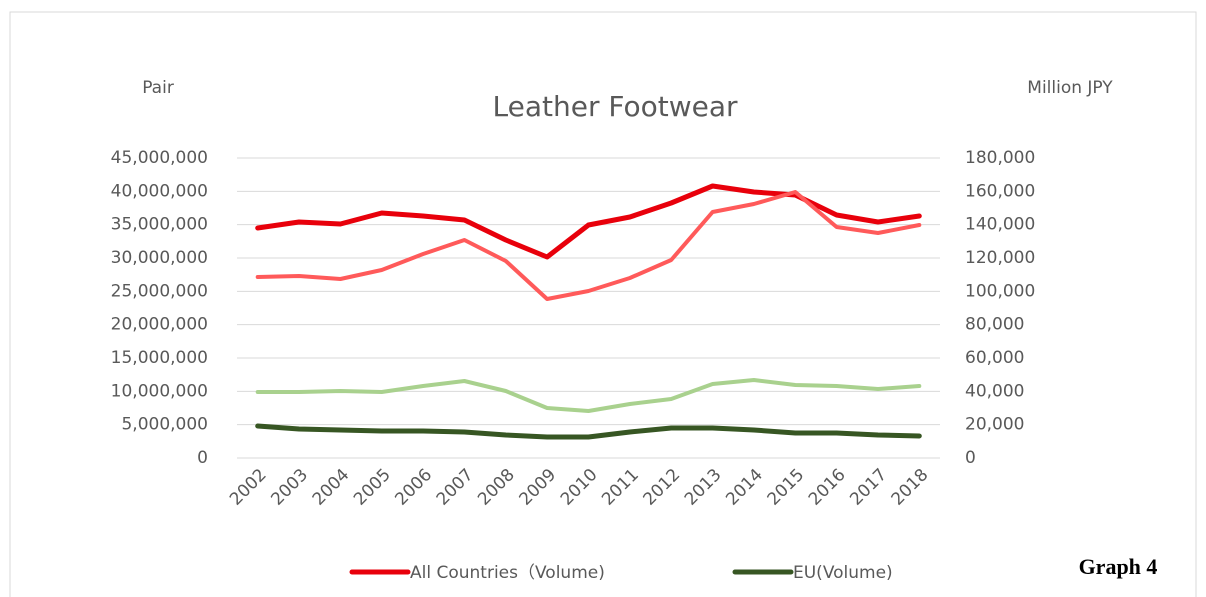  I want to click on y2-tick-label: 60,000, so click(994, 358).